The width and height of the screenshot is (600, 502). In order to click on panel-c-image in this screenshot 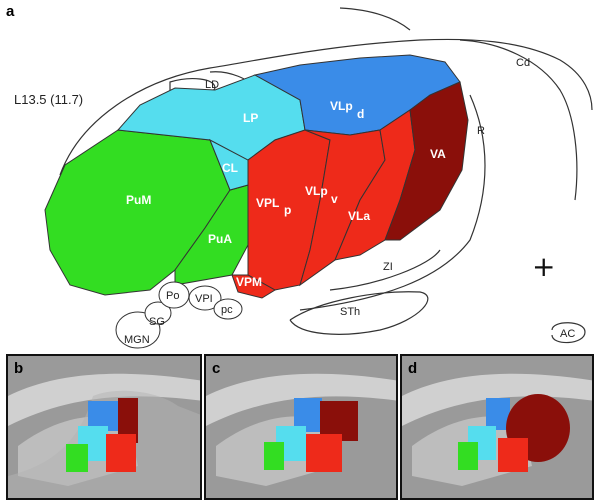, I will do `click(301, 427)`.